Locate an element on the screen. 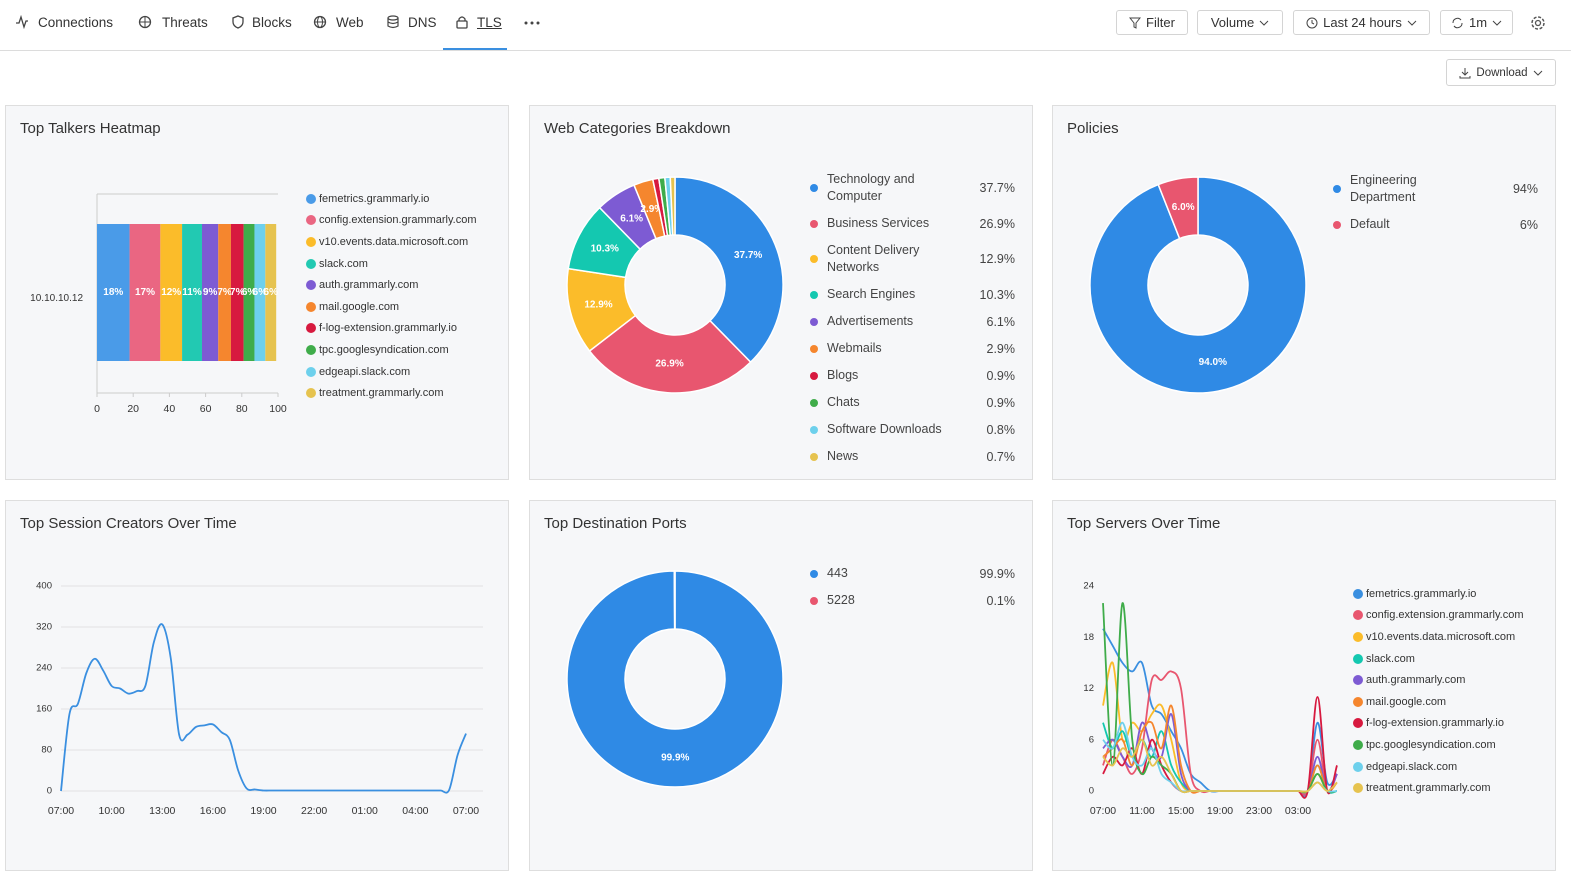 Image resolution: width=1571 pixels, height=886 pixels. legend-value: 10.3% is located at coordinates (997, 294).